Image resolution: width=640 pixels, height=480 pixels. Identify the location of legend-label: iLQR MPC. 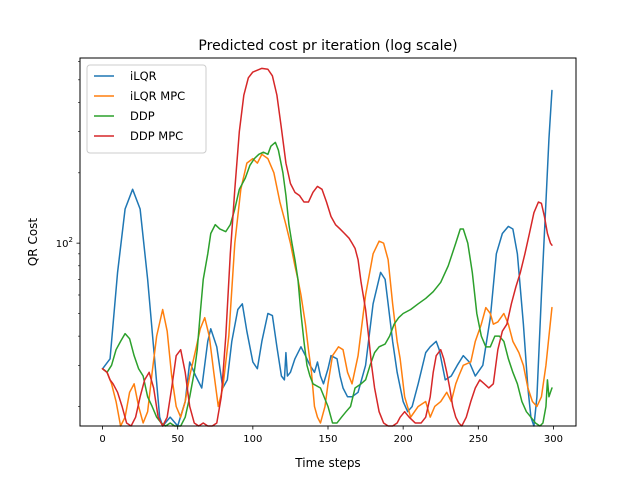
(157, 96).